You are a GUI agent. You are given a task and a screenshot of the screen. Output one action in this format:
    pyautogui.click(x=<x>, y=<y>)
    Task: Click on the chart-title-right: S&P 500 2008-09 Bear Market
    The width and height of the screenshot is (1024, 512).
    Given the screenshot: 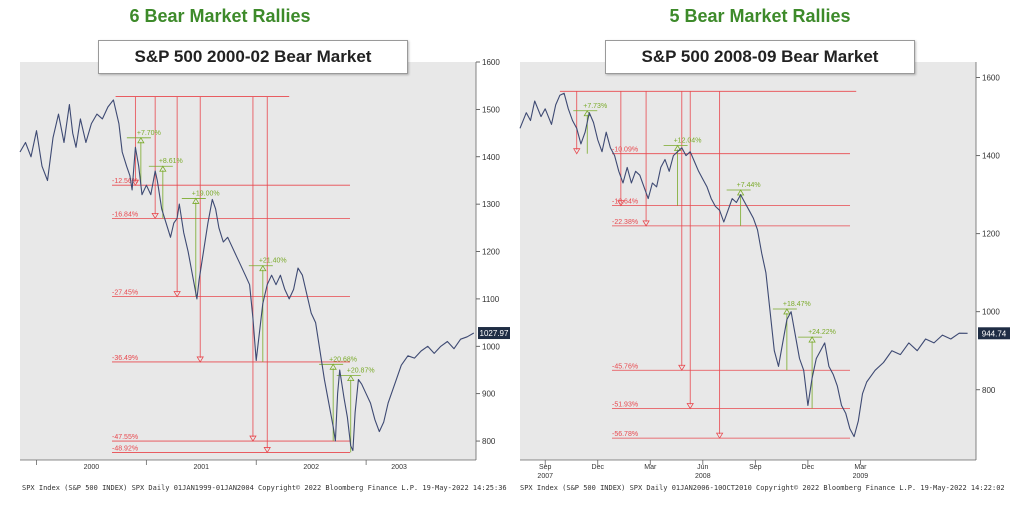 What is the action you would take?
    pyautogui.click(x=760, y=57)
    